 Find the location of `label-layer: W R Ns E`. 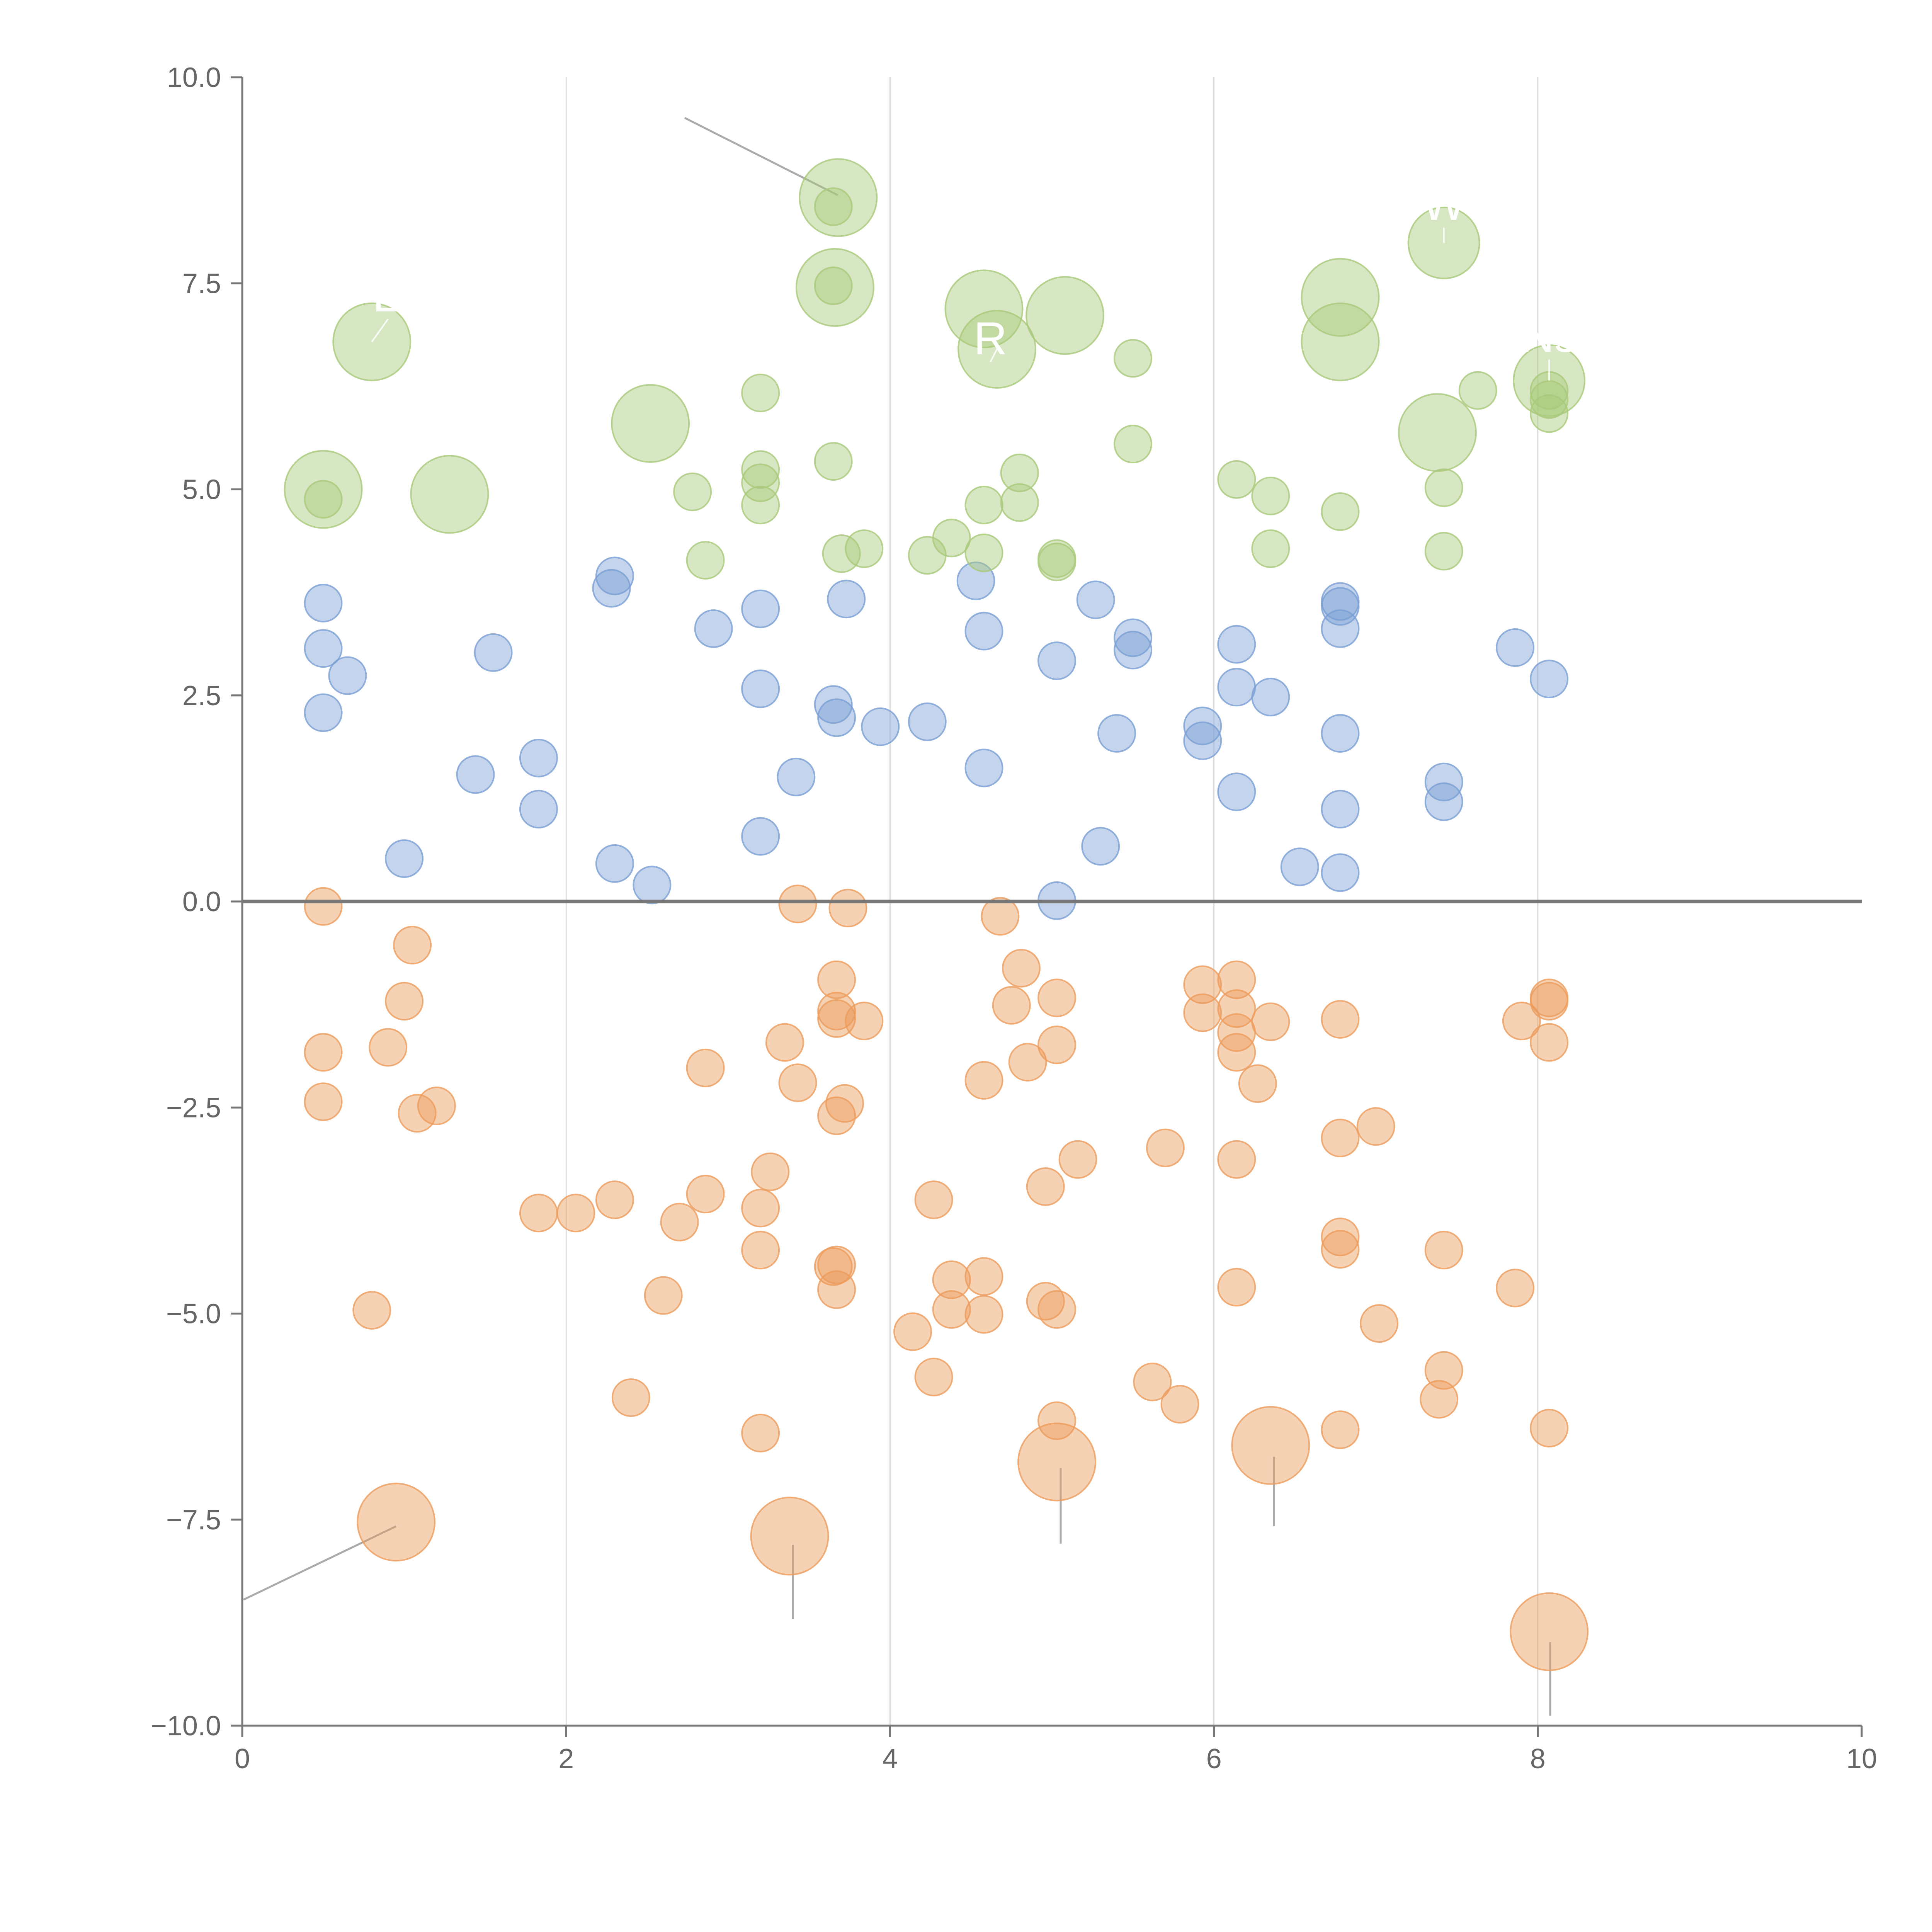

label-layer: W R Ns E is located at coordinates (975, 280).